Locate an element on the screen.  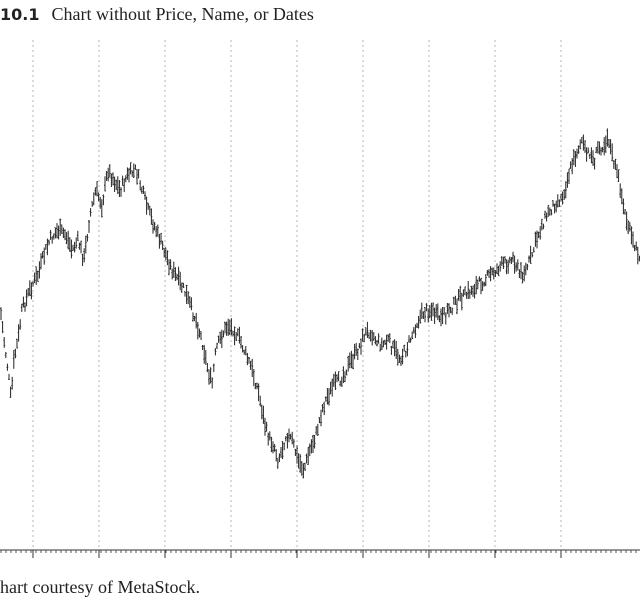
x-axis is located at coordinates (320, 553).